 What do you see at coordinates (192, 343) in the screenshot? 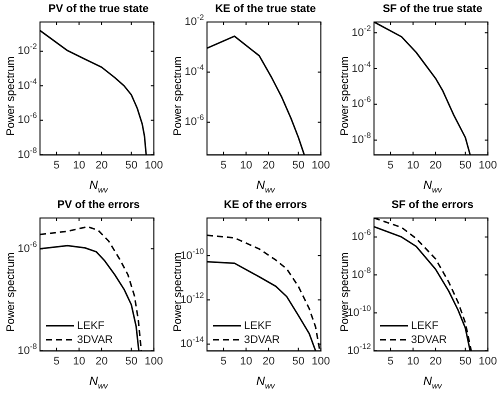
I see `y-tick-label: 10$^{-14}$` at bounding box center [192, 343].